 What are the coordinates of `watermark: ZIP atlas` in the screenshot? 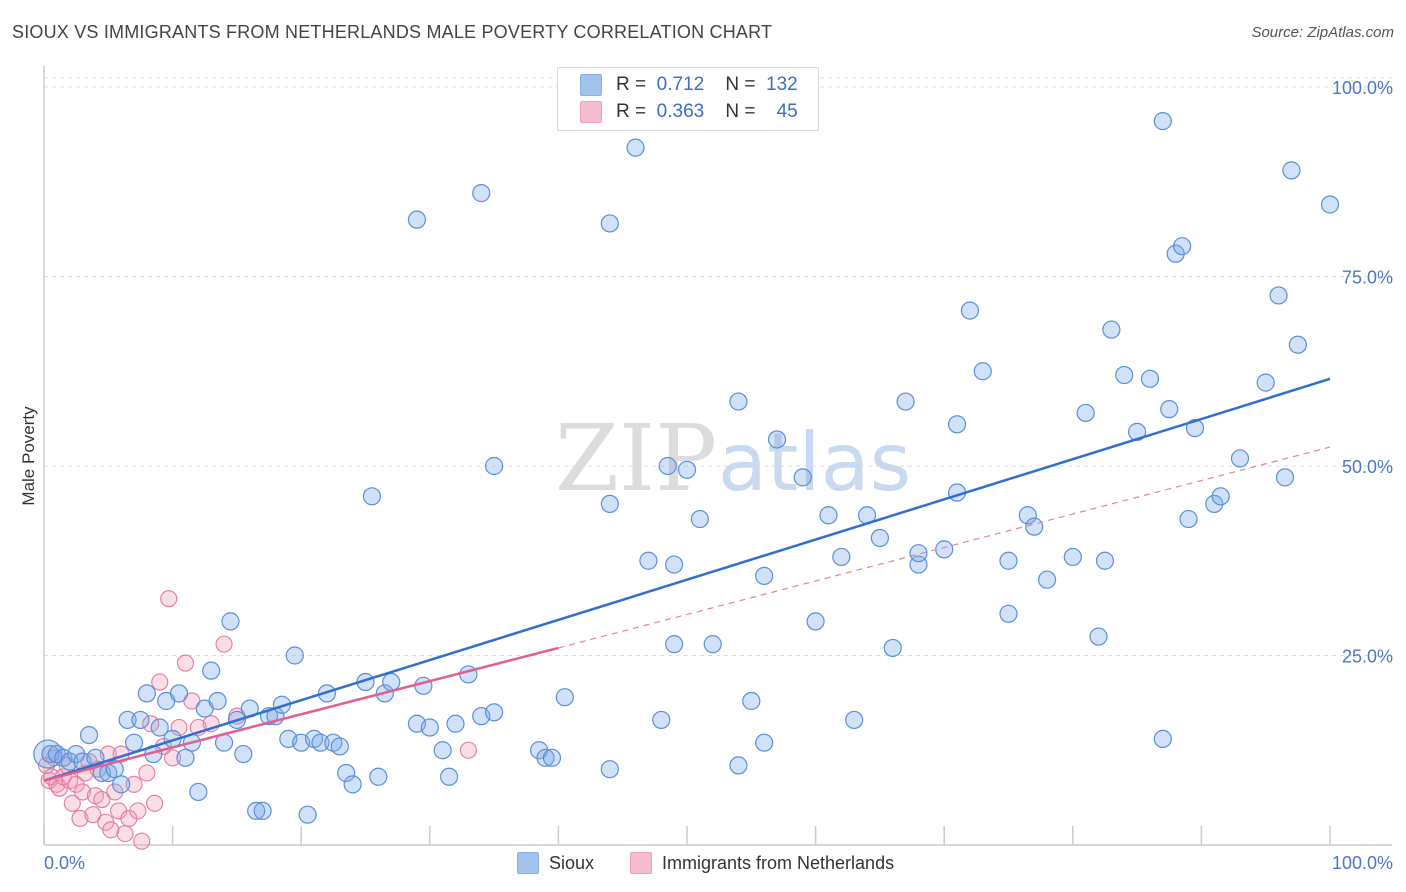 It's located at (733, 458).